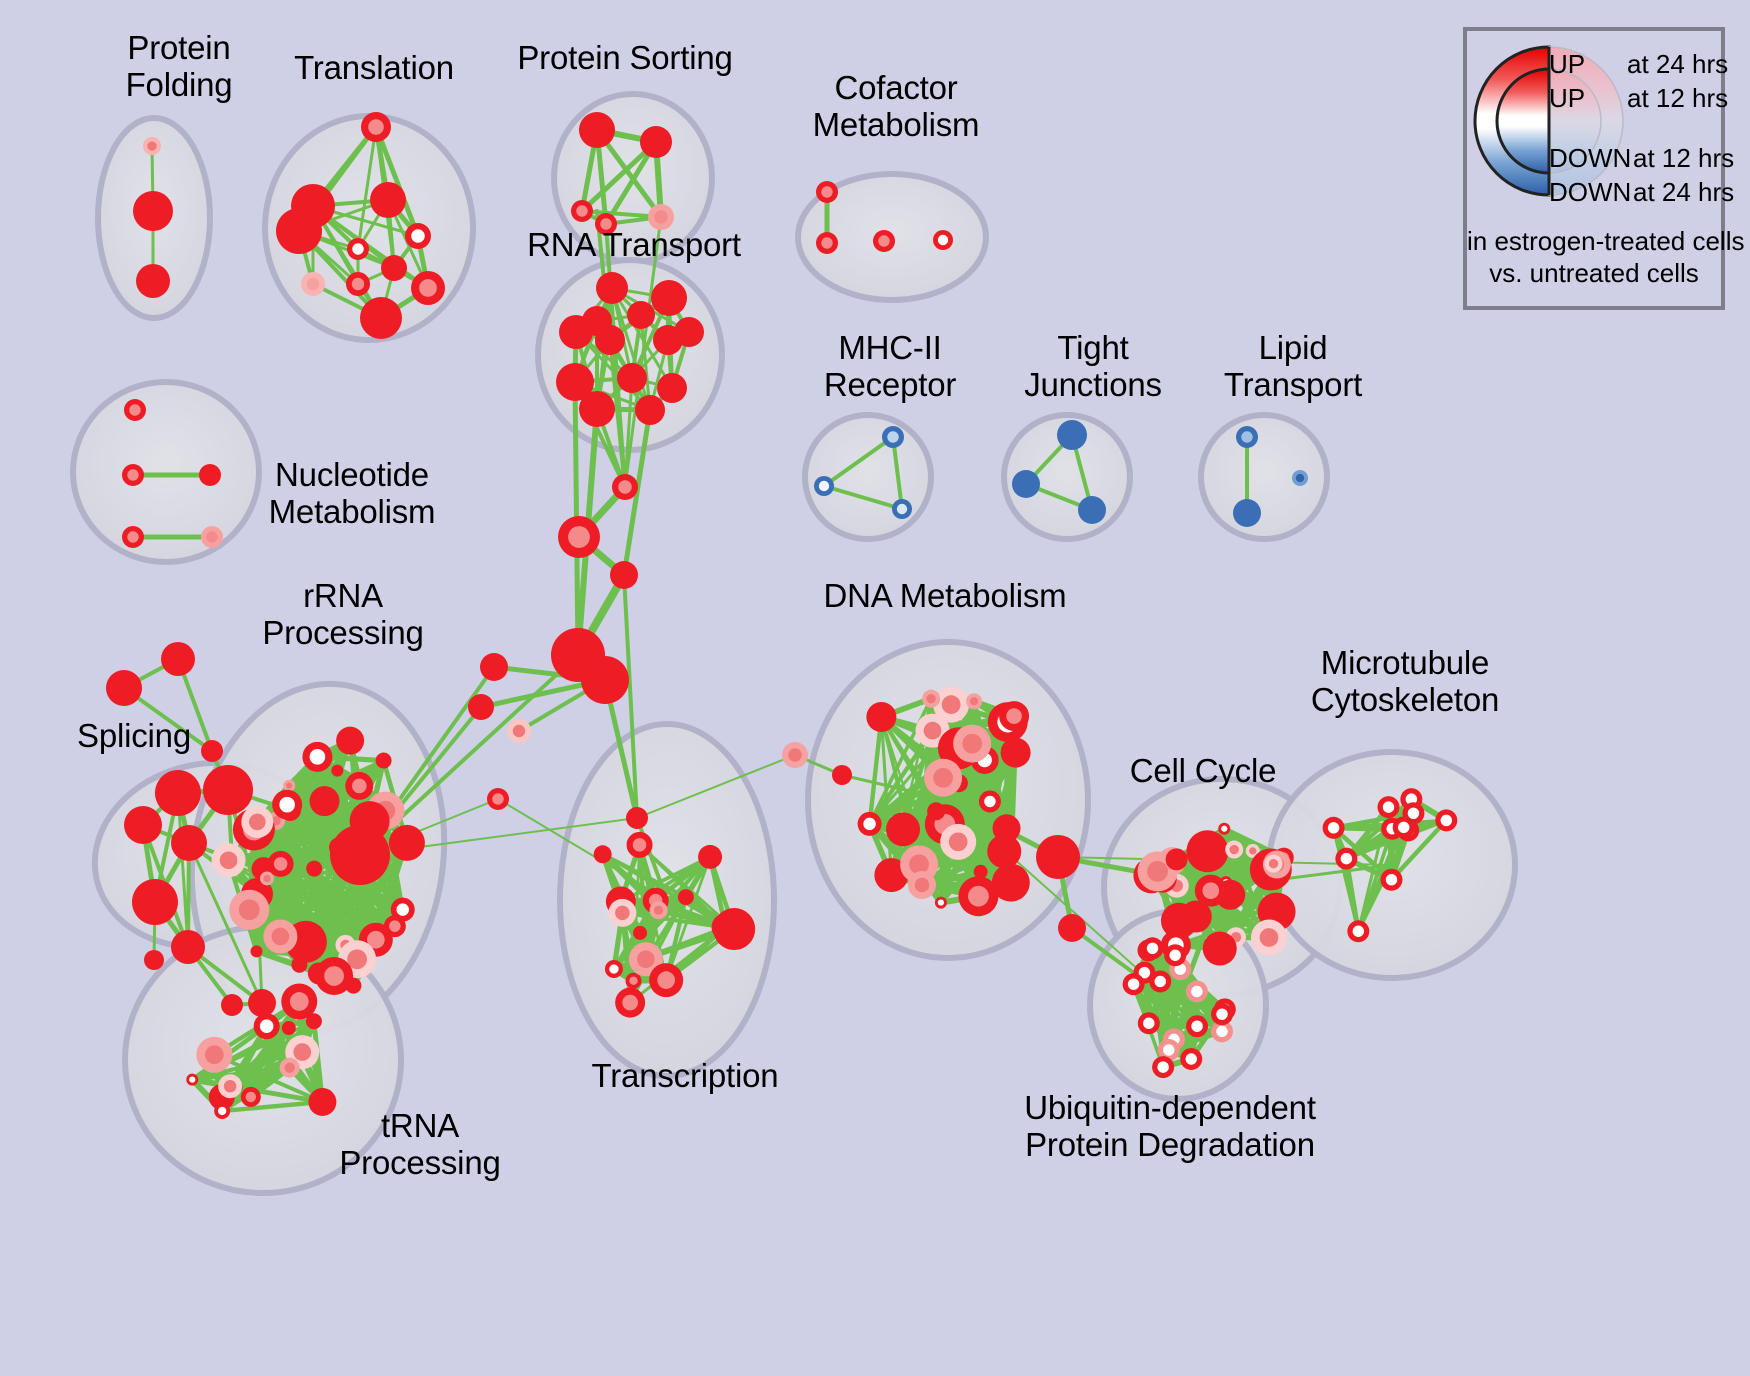 This screenshot has width=1750, height=1376. Describe the element at coordinates (179, 66) in the screenshot. I see `cluster-label-protein-folding: Protein Folding` at that location.